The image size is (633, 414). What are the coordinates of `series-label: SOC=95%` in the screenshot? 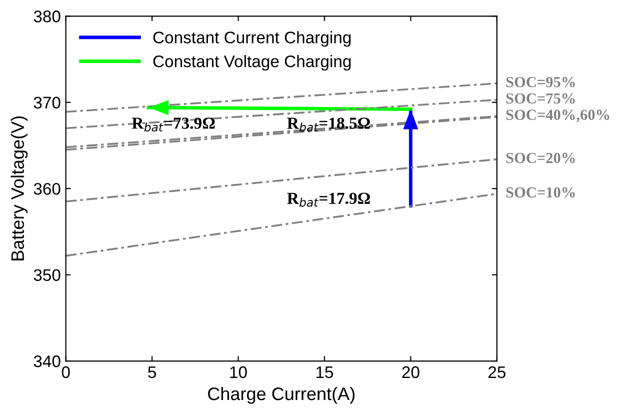 It's located at (540, 82).